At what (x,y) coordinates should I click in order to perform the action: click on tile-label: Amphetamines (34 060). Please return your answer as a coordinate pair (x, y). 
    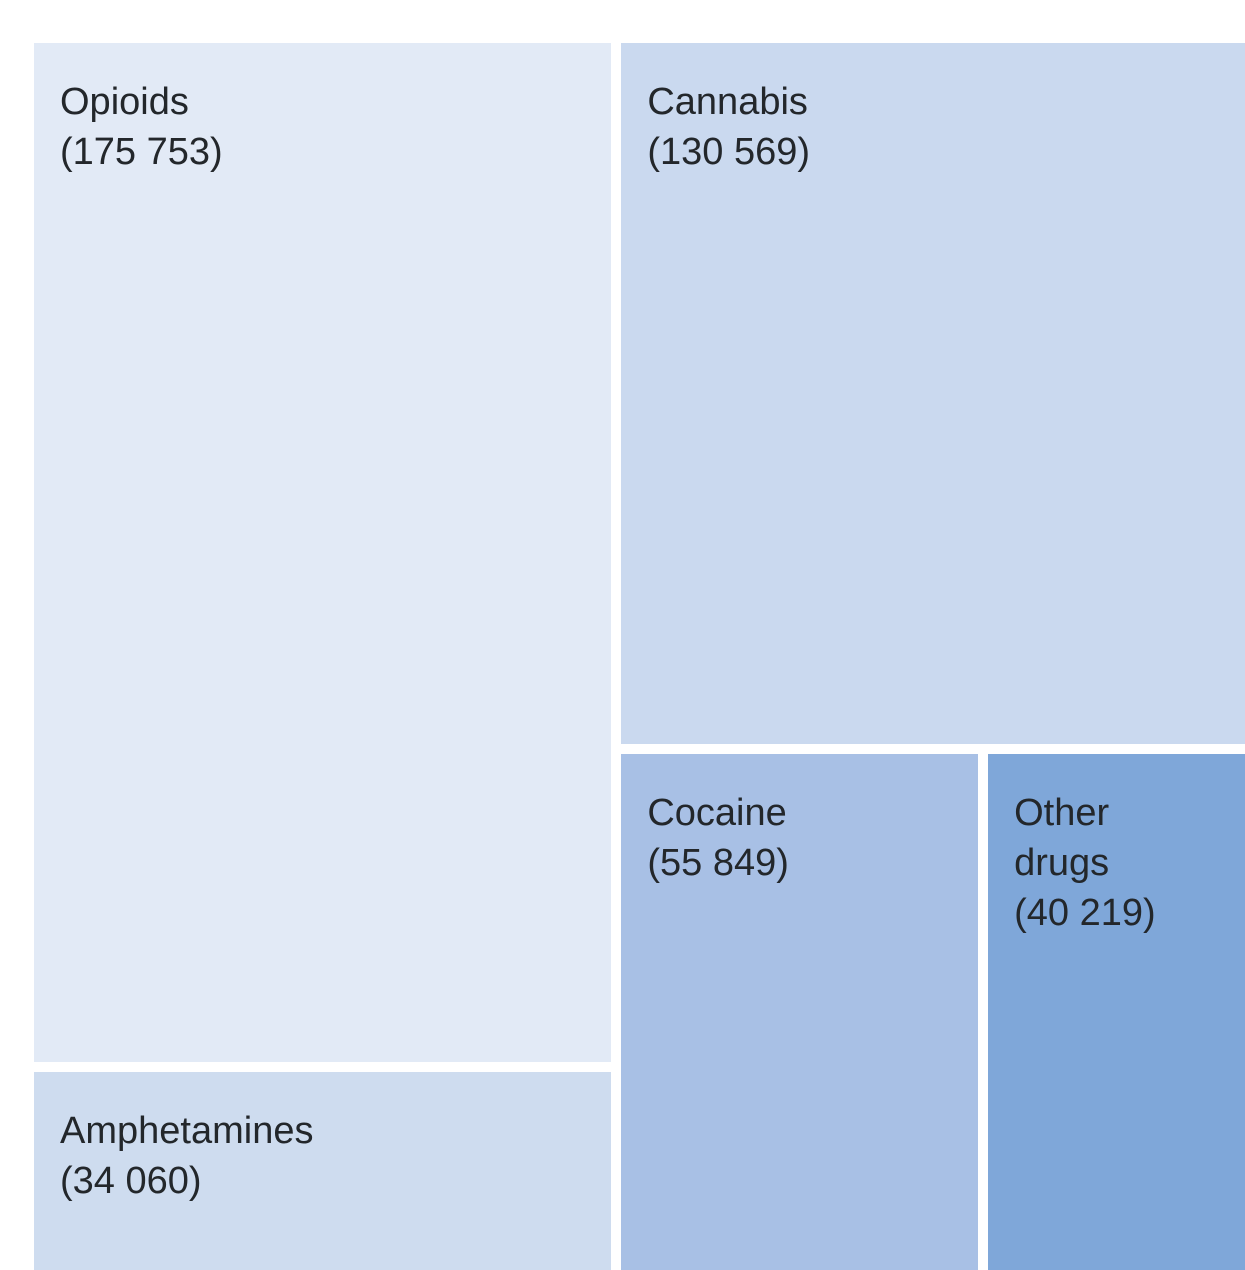
    Looking at the image, I should click on (186, 1156).